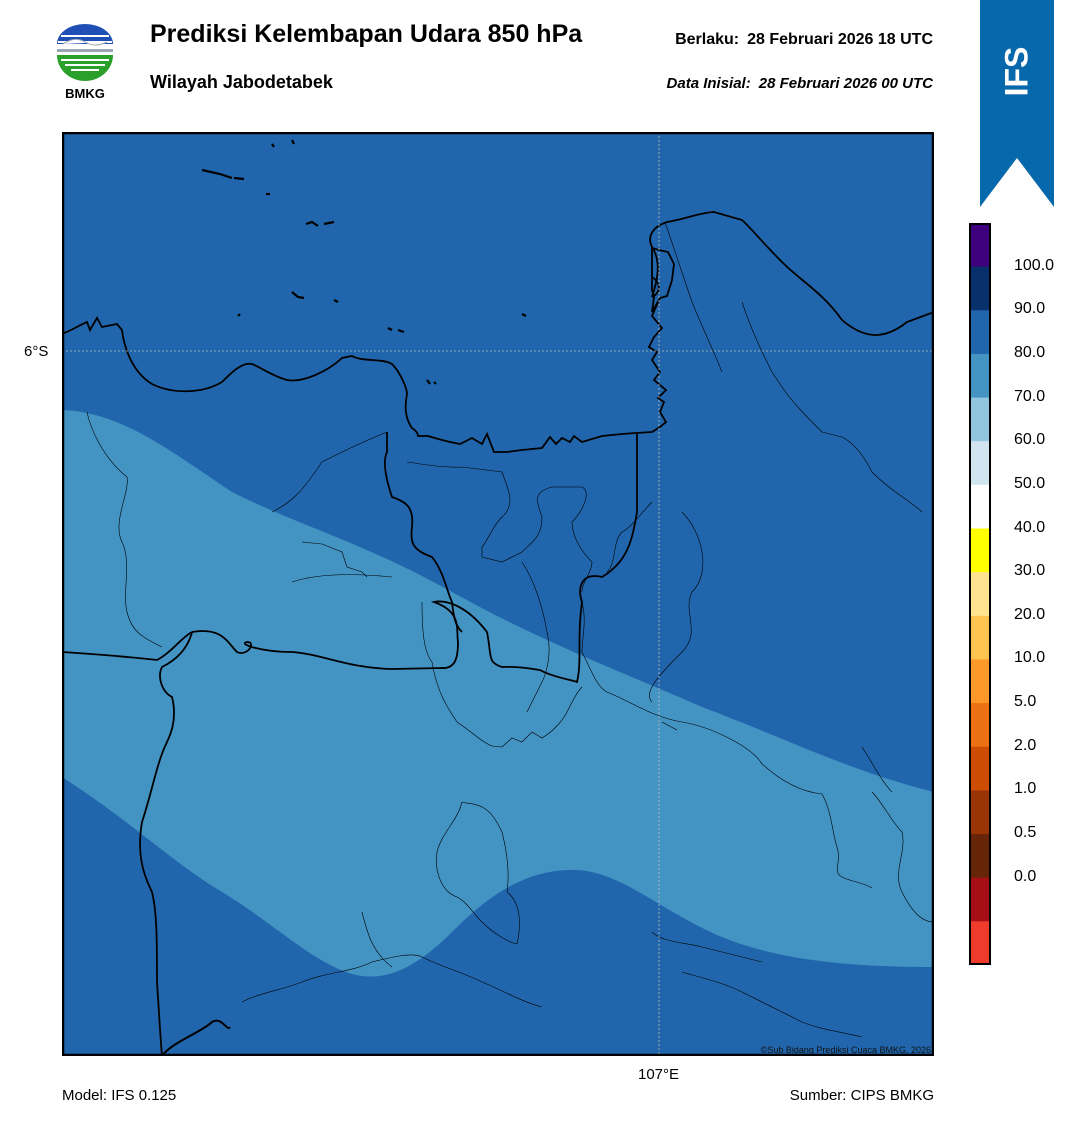 Image resolution: width=1081 pixels, height=1128 pixels. Describe the element at coordinates (861, 1095) in the screenshot. I see `source-label: Sumber: CIPS BMKG` at that location.